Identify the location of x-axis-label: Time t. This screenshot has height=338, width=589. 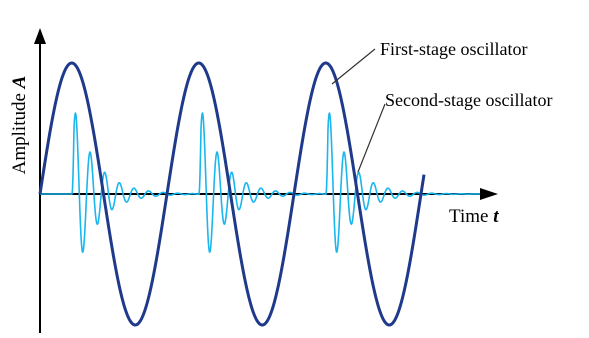
(474, 216).